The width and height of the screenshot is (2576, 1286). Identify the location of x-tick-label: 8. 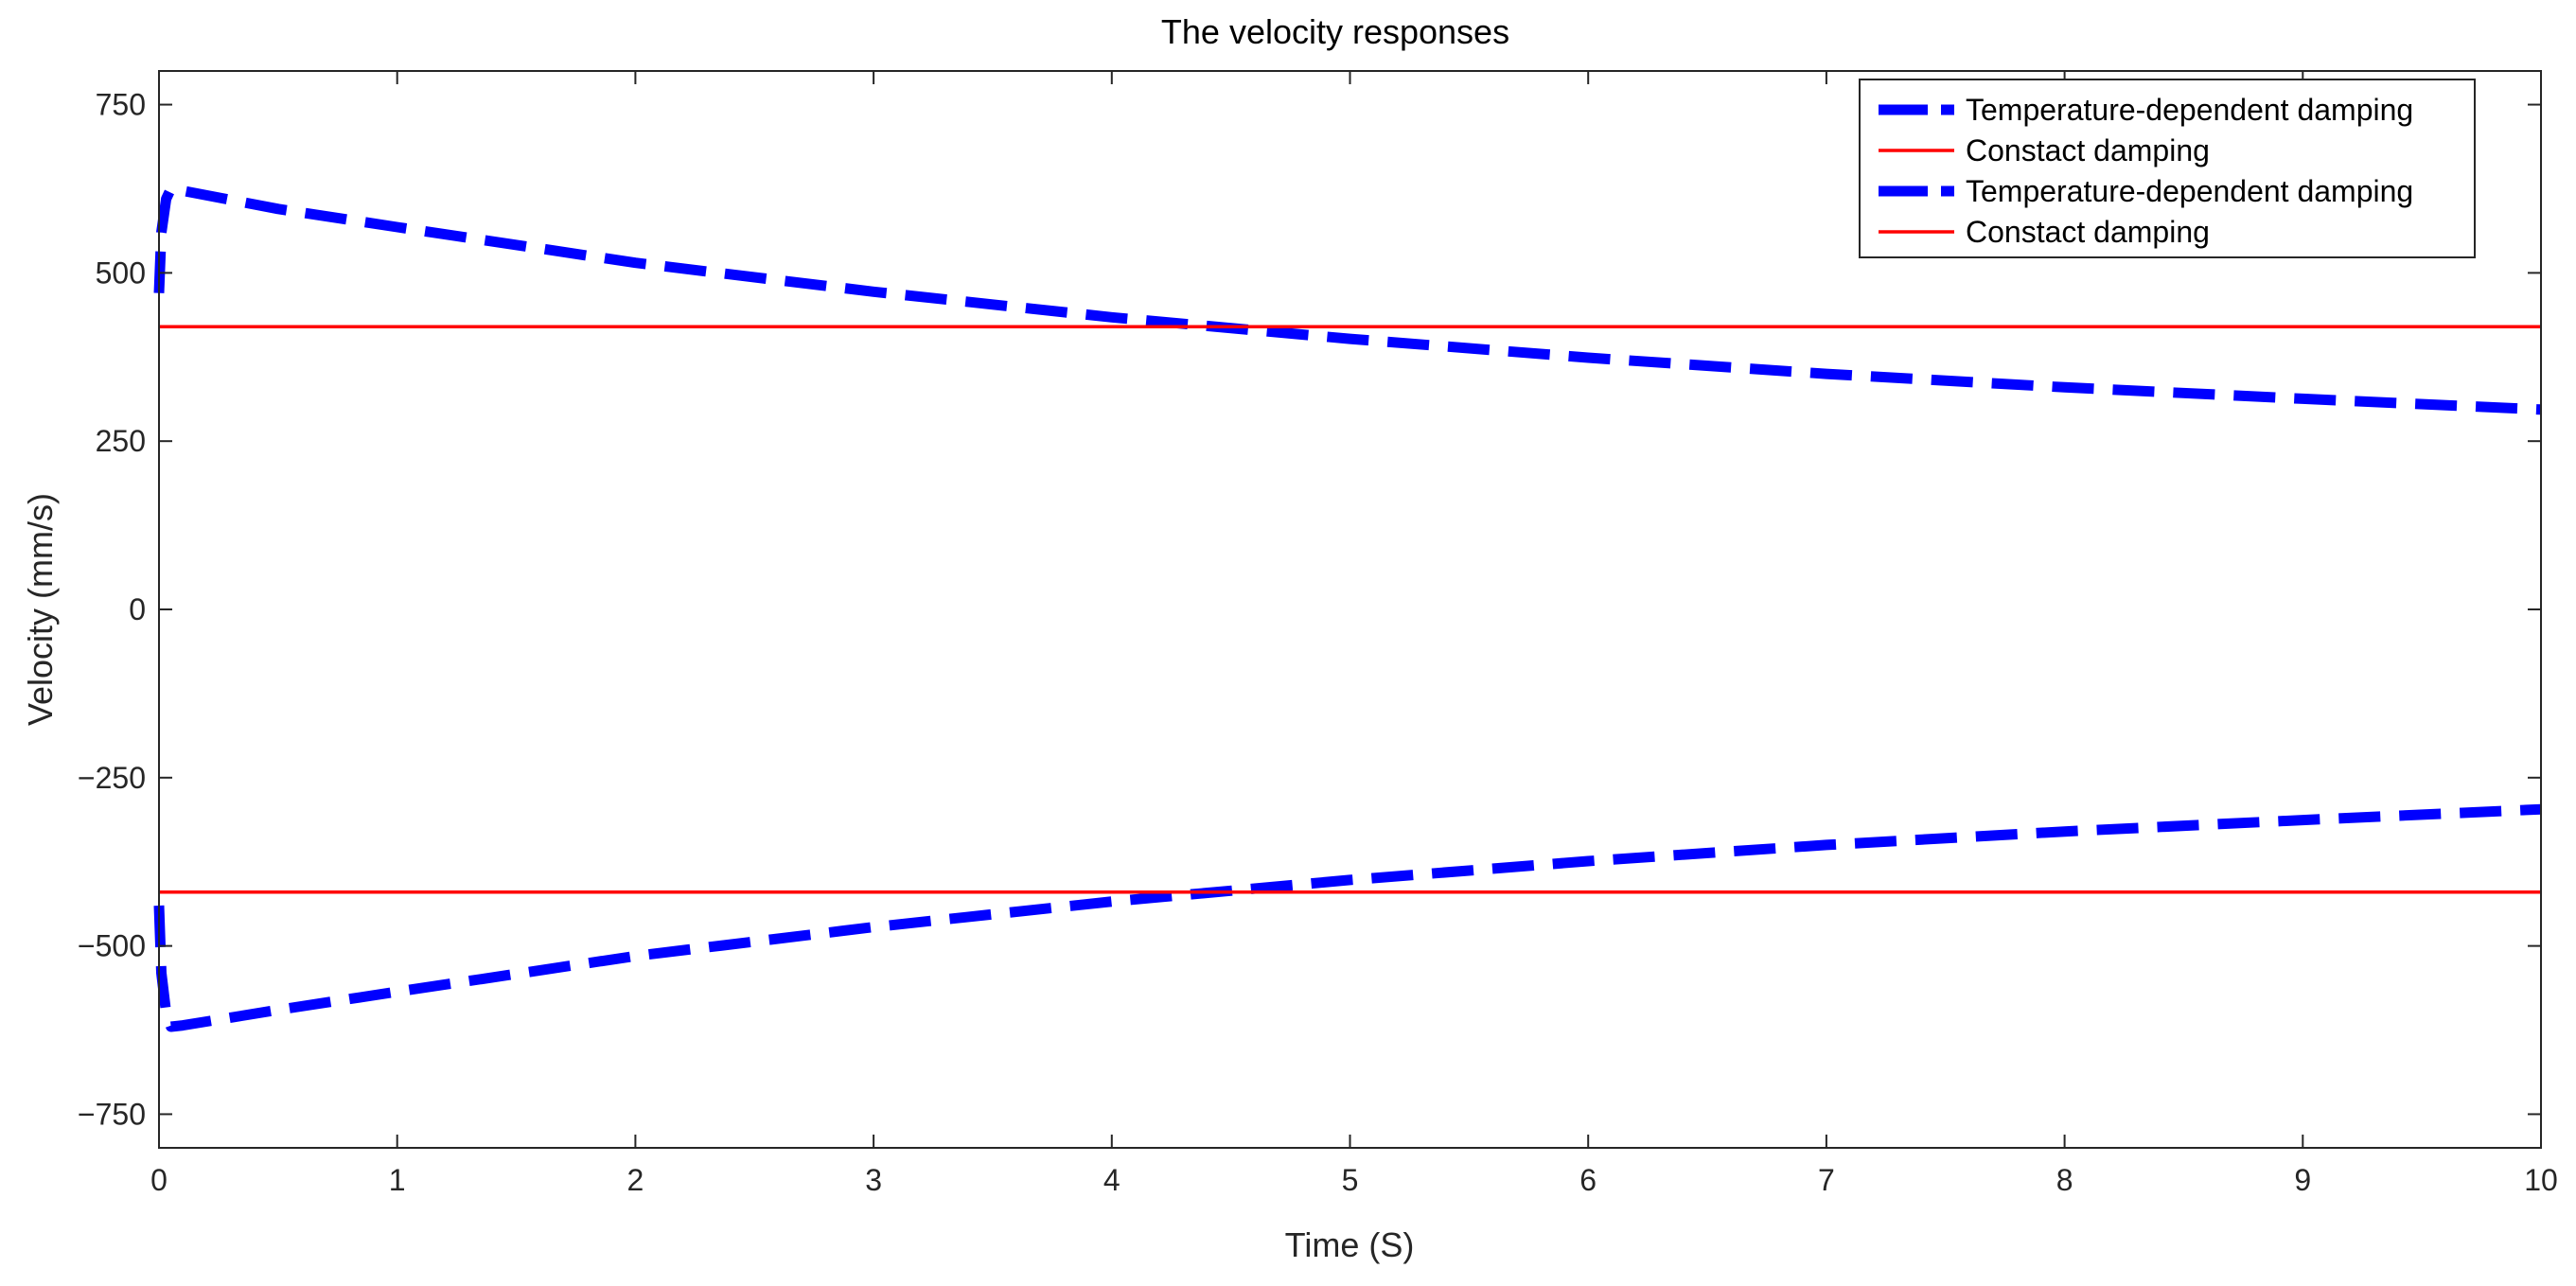
(2064, 1180).